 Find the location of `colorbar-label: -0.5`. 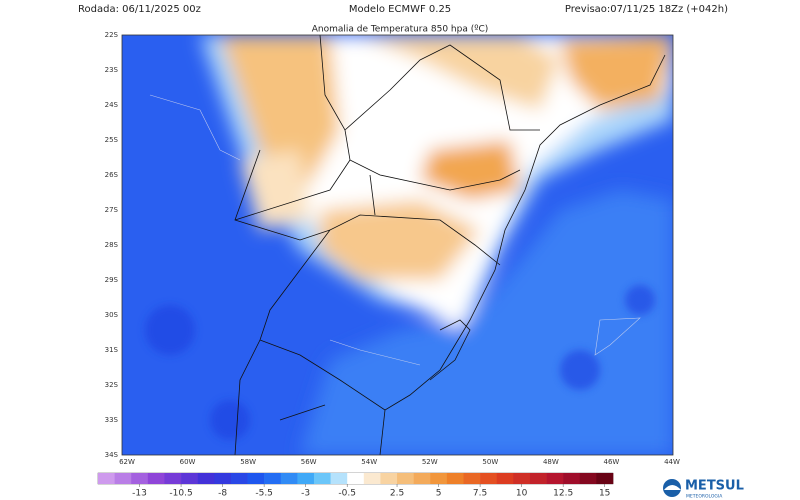

colorbar-label: -0.5 is located at coordinates (347, 494).